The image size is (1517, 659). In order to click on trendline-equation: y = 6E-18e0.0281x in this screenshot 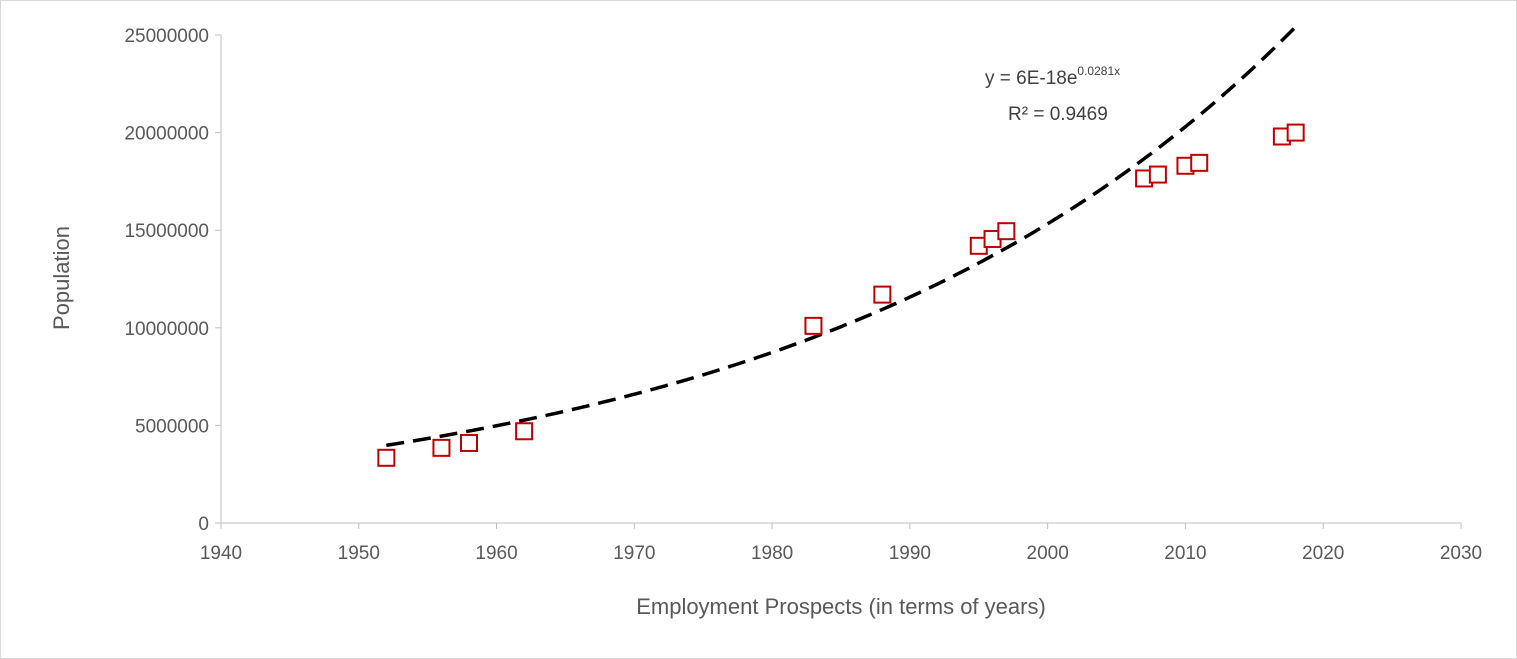, I will do `click(1052, 76)`.